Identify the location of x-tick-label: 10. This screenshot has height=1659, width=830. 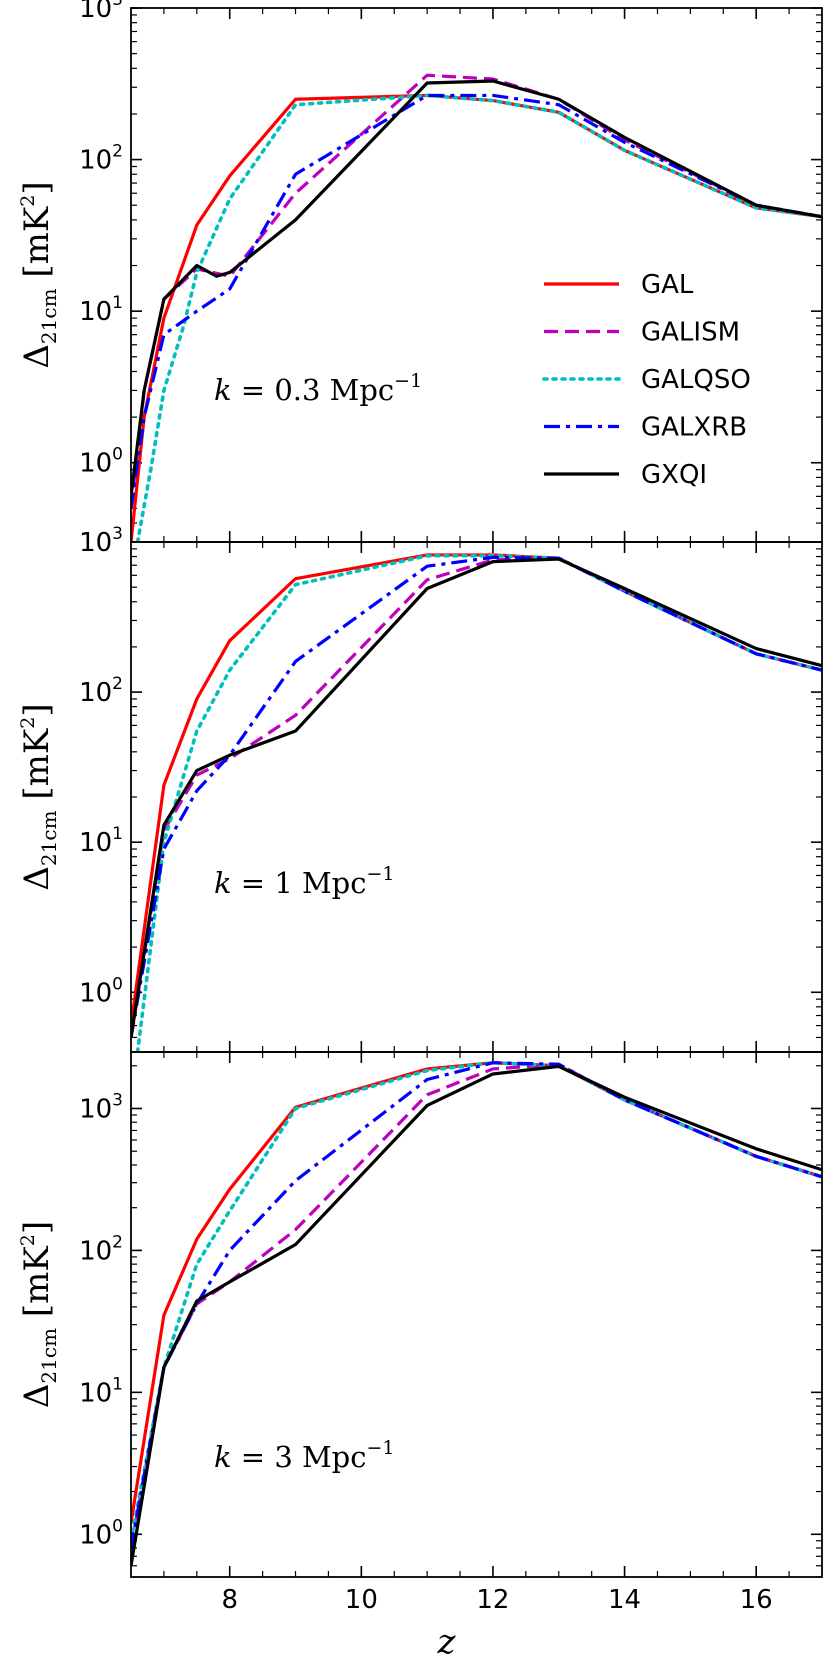
(361, 1600).